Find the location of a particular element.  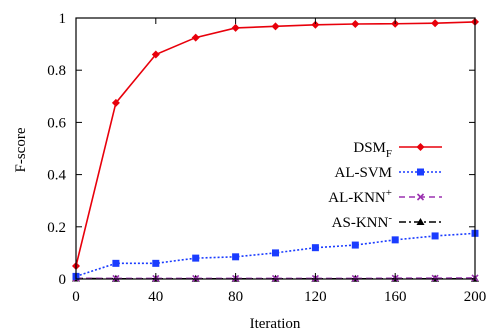

y-tick-label: 0.6 is located at coordinates (56, 123).